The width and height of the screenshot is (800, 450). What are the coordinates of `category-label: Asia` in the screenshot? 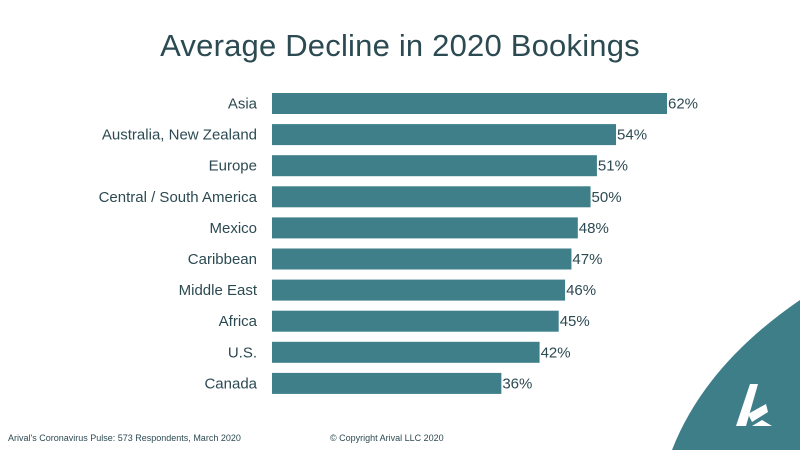 It's located at (243, 104).